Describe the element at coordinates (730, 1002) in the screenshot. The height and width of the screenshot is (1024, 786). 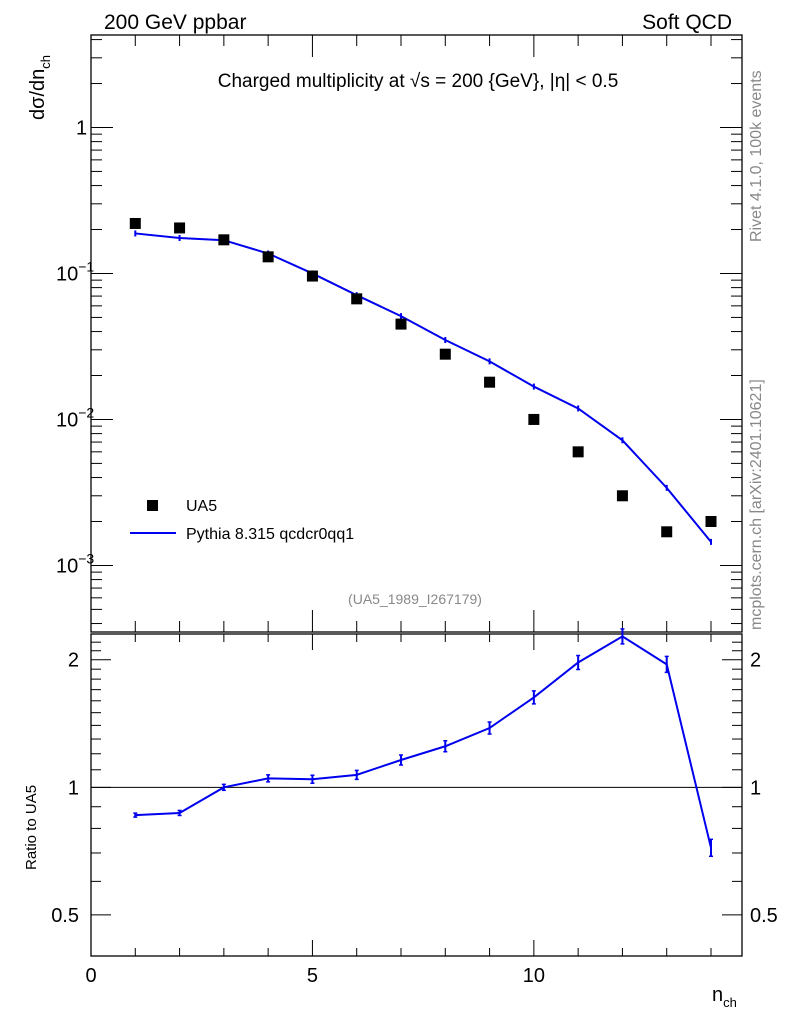
I see `x-axis-label-sub: ch` at that location.